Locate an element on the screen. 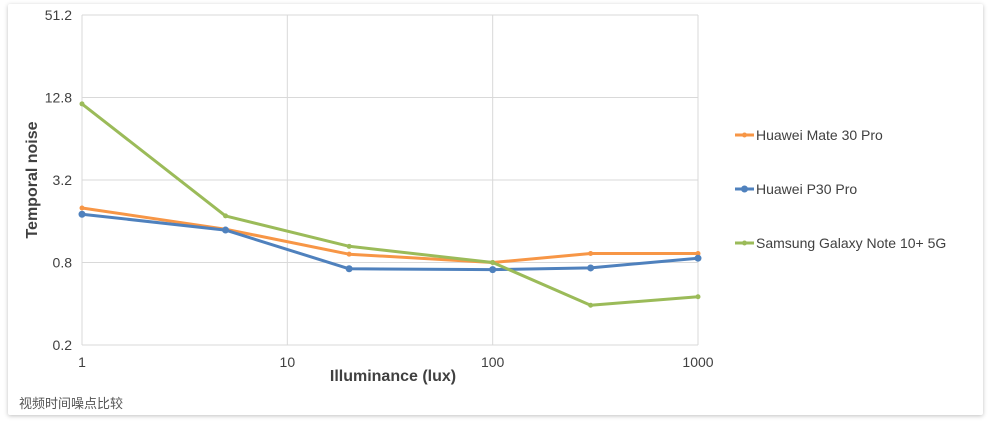 The height and width of the screenshot is (425, 989). y-axis-title: Temporal noise is located at coordinates (32, 179).